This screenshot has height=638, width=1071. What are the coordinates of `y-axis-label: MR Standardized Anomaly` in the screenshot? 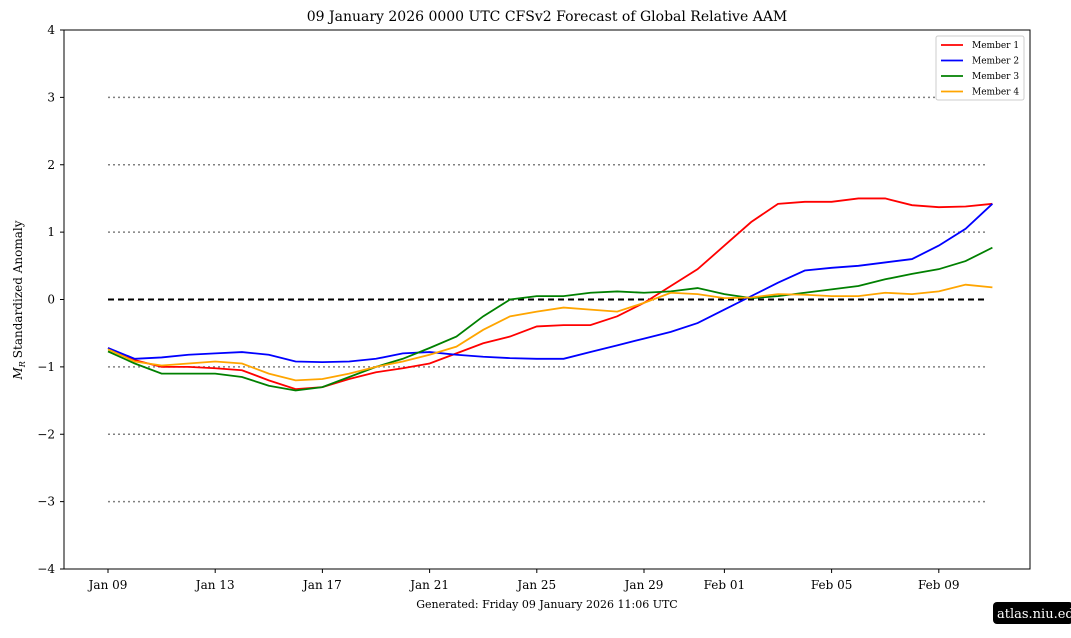 It's located at (19, 300).